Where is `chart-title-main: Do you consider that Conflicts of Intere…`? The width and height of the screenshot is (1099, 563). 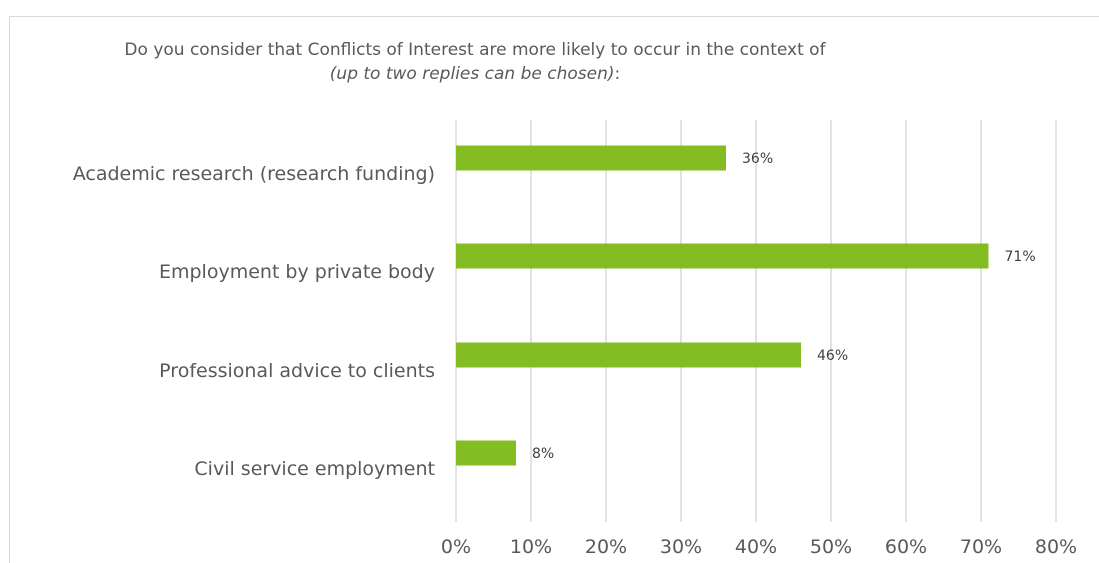 chart-title-main: Do you consider that Conflicts of Intere… is located at coordinates (475, 50).